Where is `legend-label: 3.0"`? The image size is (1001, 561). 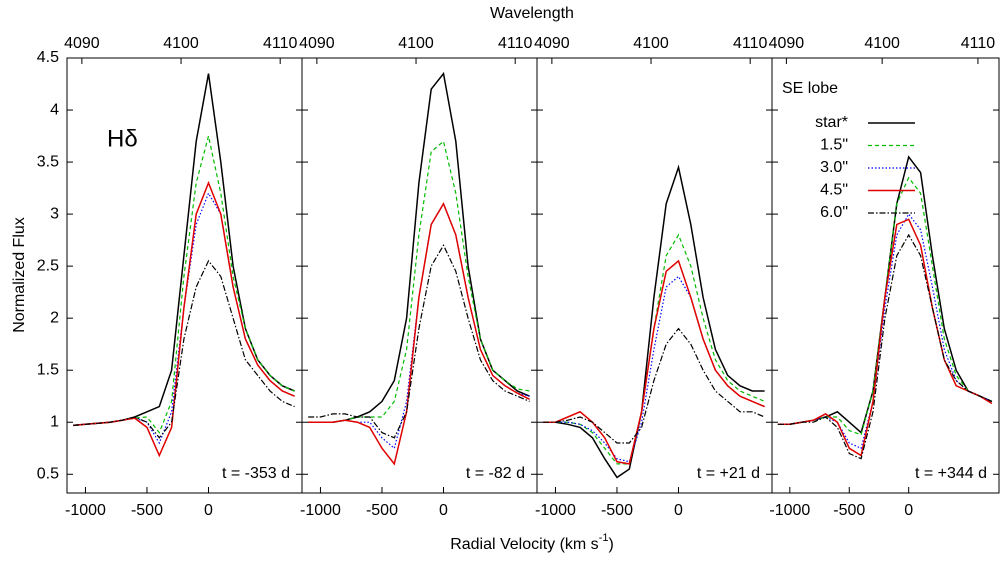 legend-label: 3.0" is located at coordinates (834, 167).